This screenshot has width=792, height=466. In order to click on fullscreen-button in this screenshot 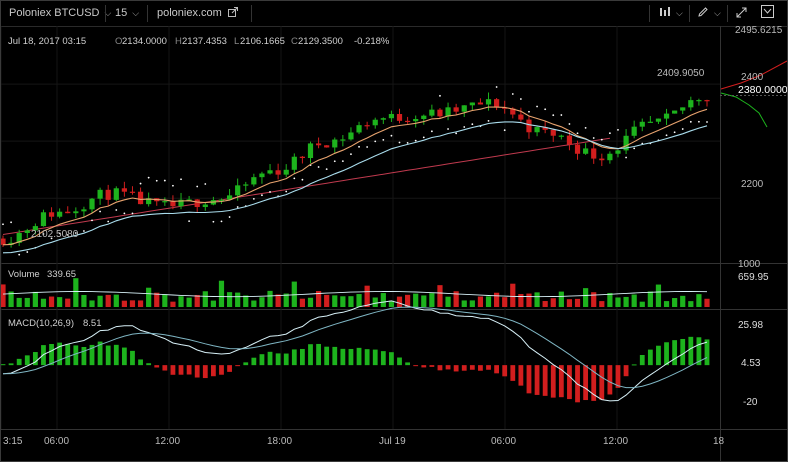, I will do `click(741, 13)`.